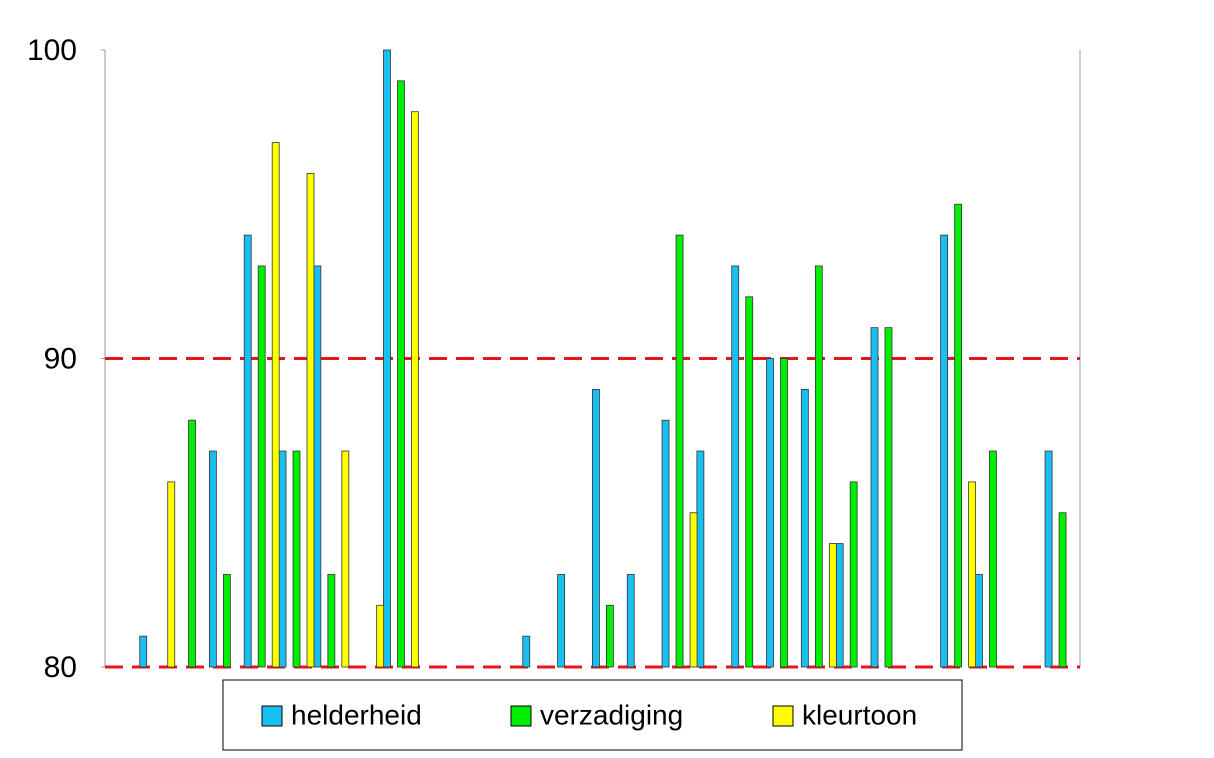  Describe the element at coordinates (611, 714) in the screenshot. I see `legend-label: verzadiging` at that location.